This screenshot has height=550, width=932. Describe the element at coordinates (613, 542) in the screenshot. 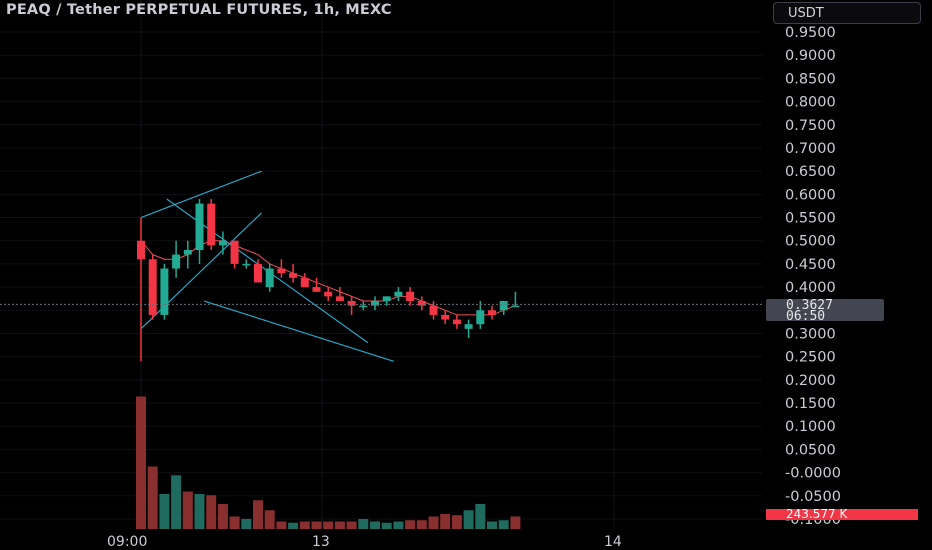

I see `time-axis-label: 14` at that location.